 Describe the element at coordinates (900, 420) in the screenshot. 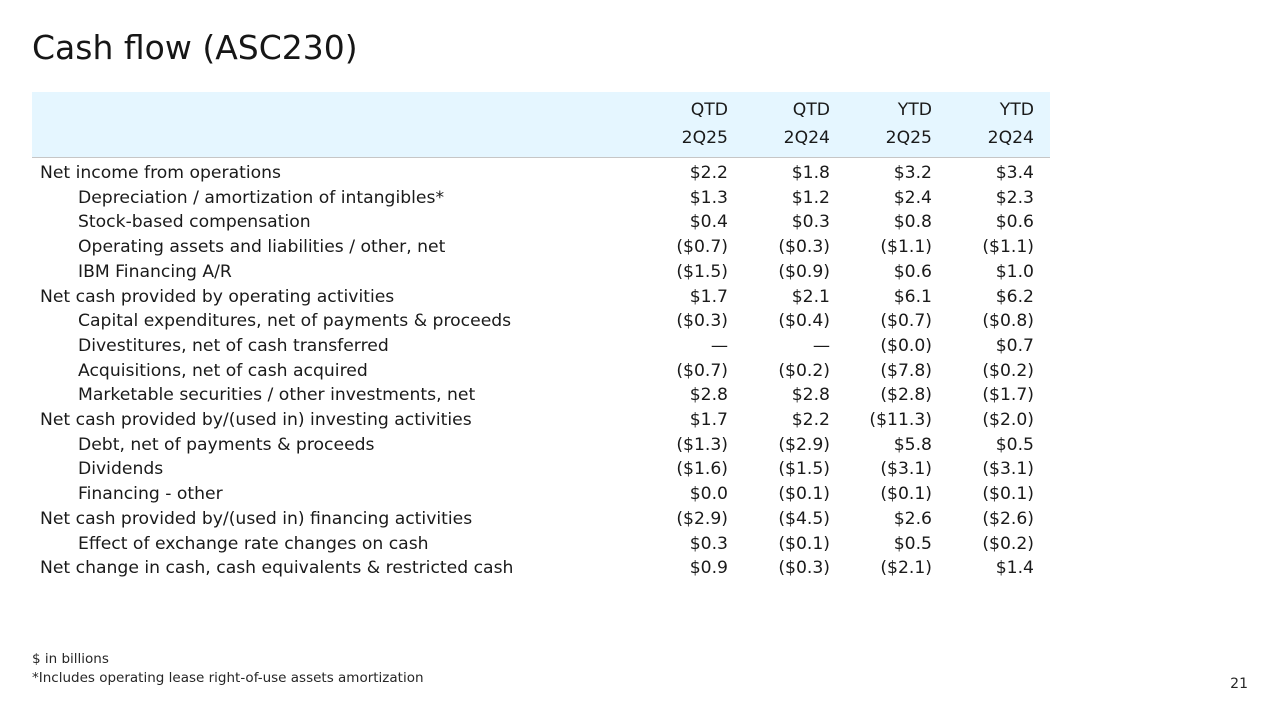

I see `row-value: ($11.3)` at that location.